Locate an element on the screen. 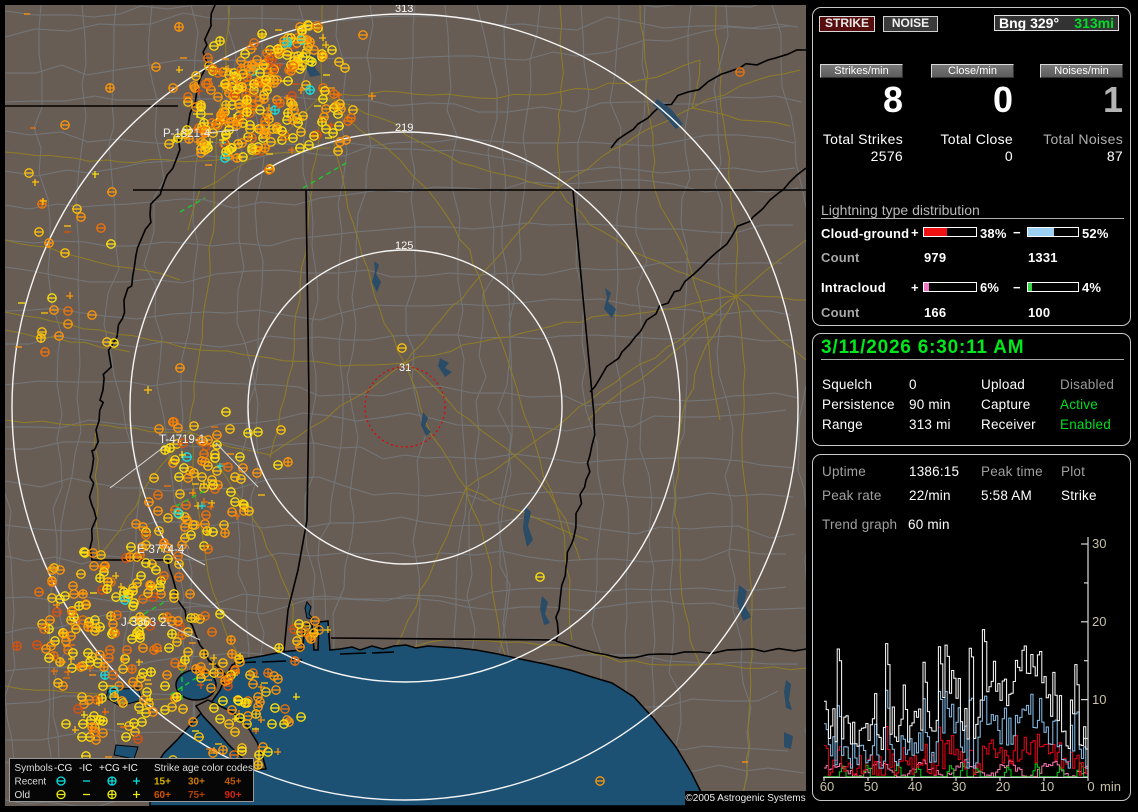 This screenshot has height=812, width=1138. svg-text: 125 is located at coordinates (404, 246).